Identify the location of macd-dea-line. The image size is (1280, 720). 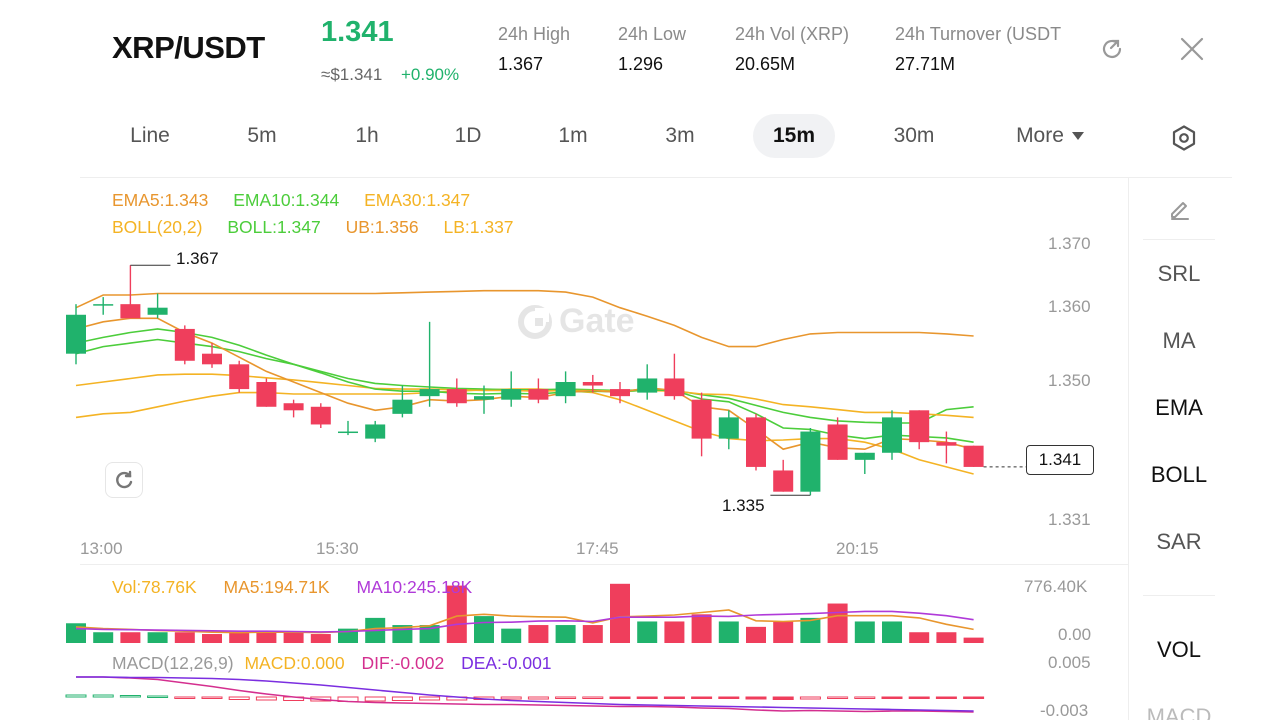
(525, 694).